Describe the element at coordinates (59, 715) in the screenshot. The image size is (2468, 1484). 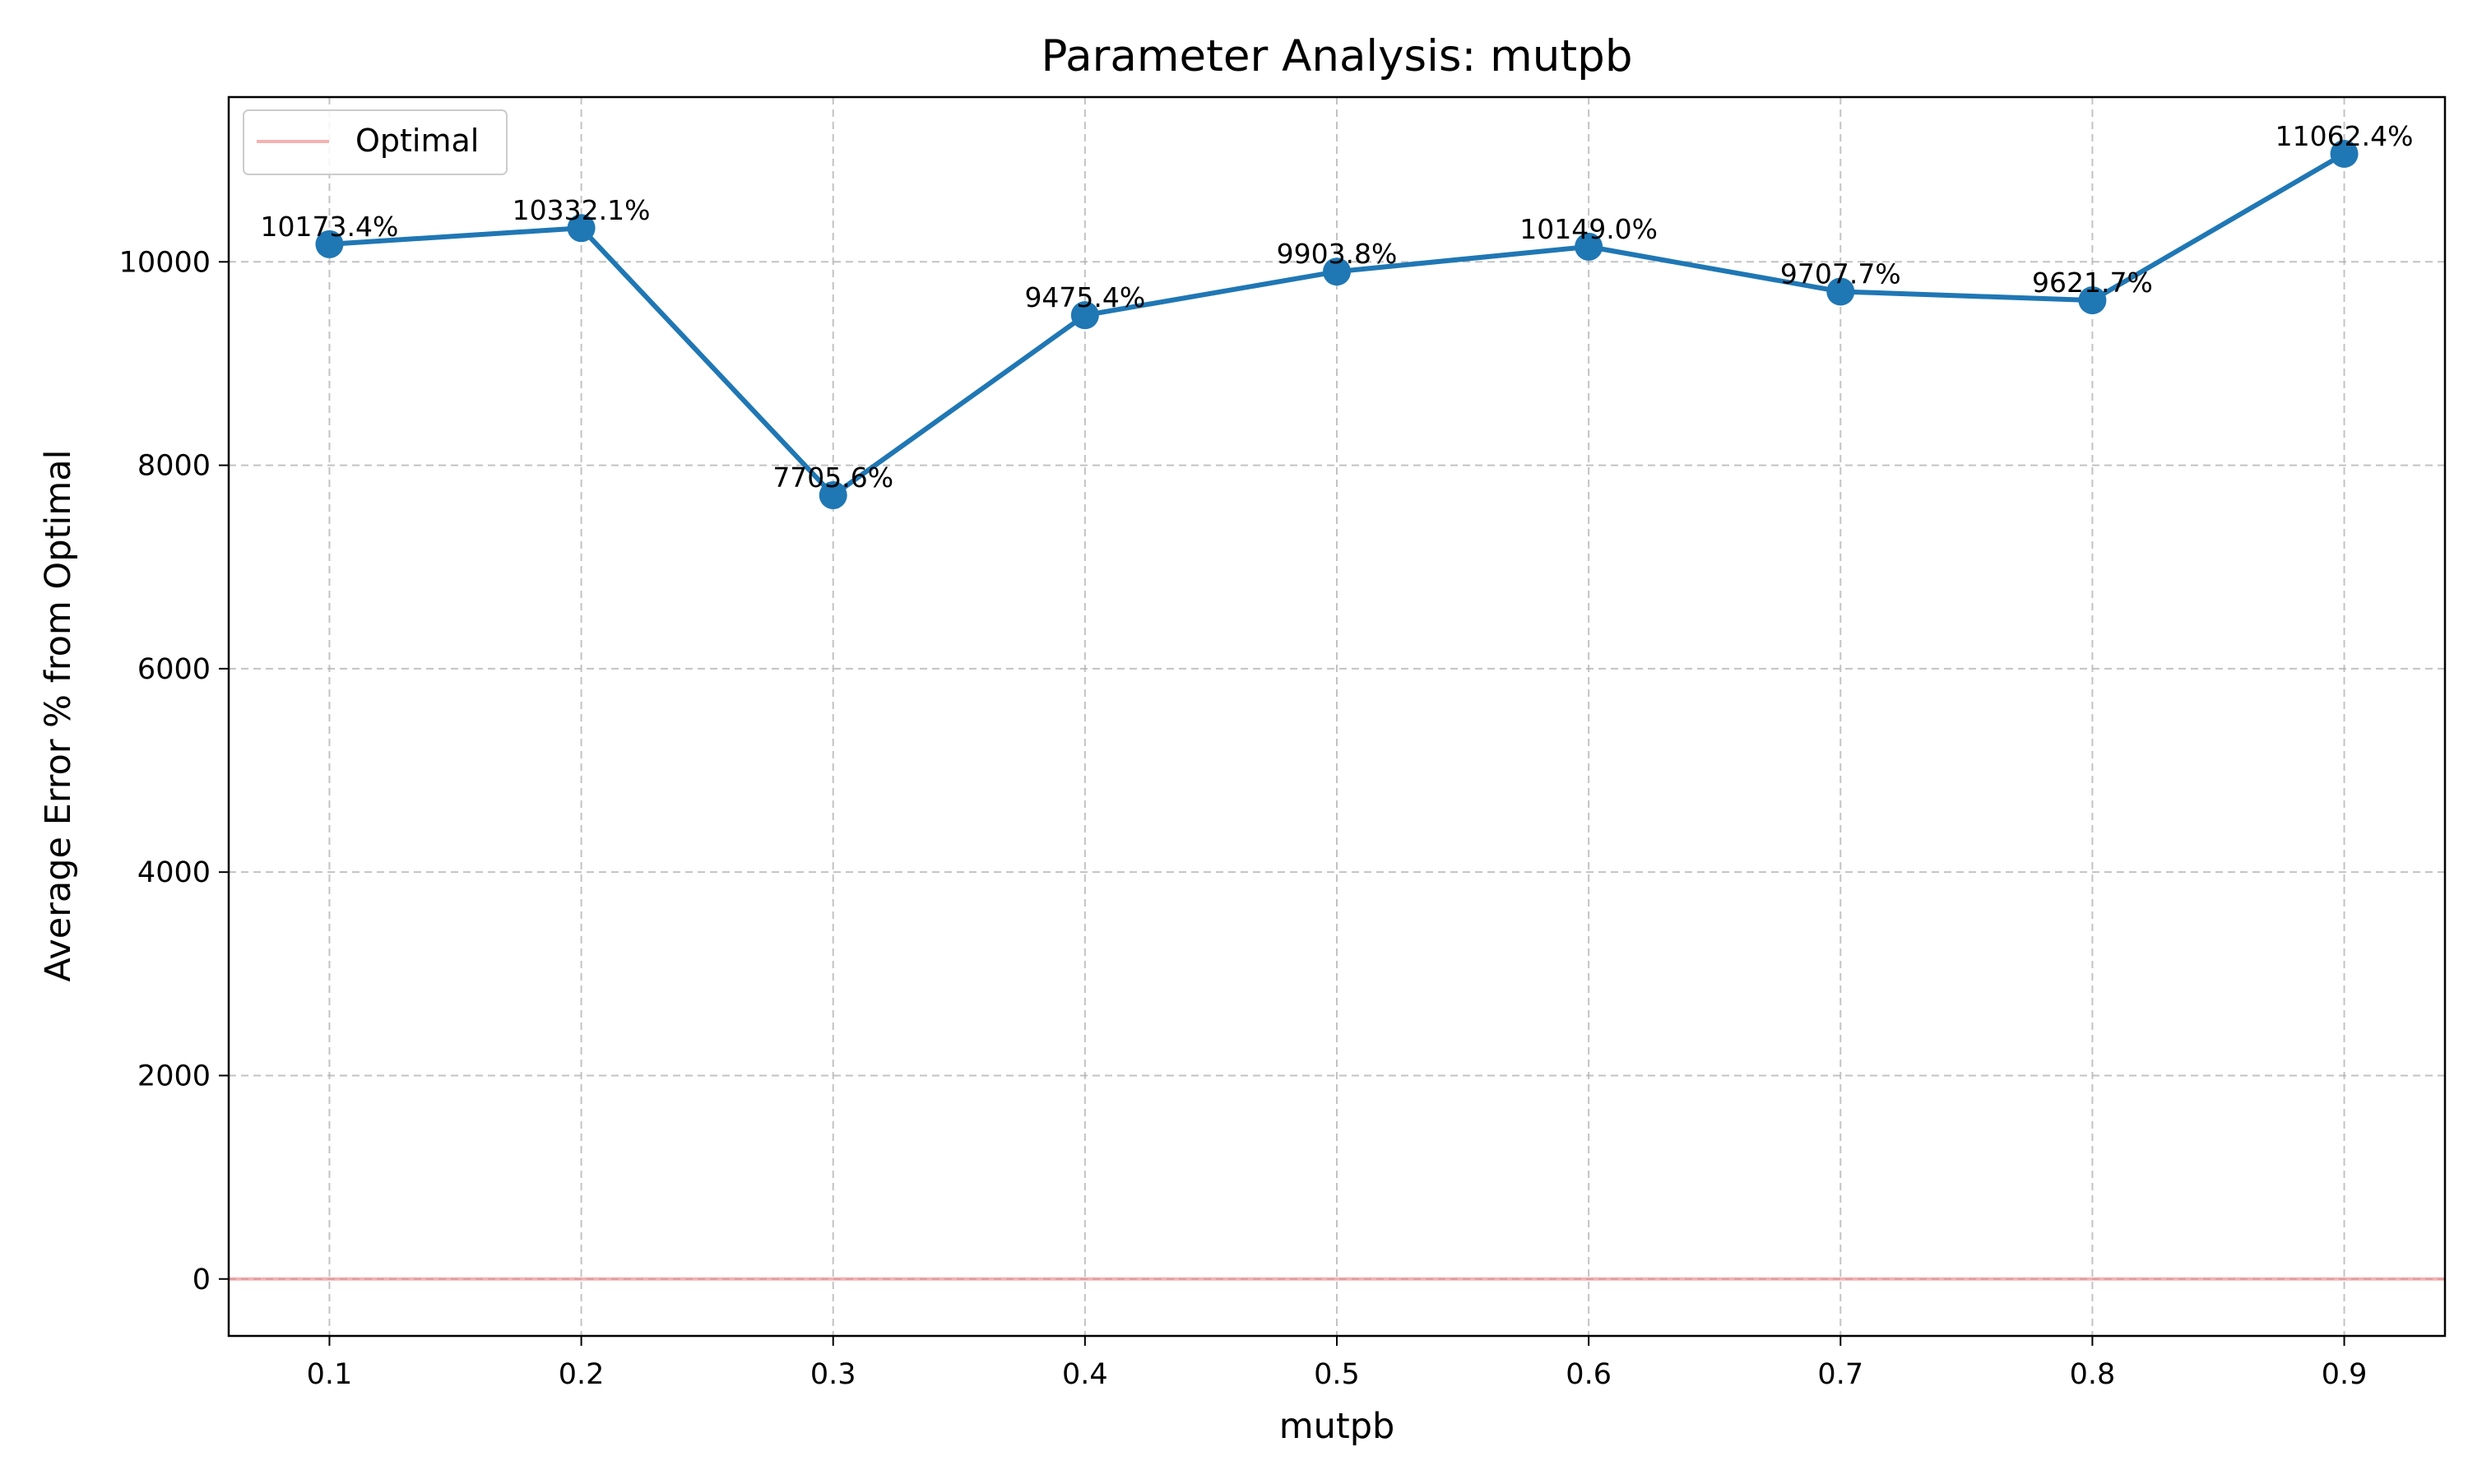
I see `y-axis-label: Average Error % from Optimal` at that location.